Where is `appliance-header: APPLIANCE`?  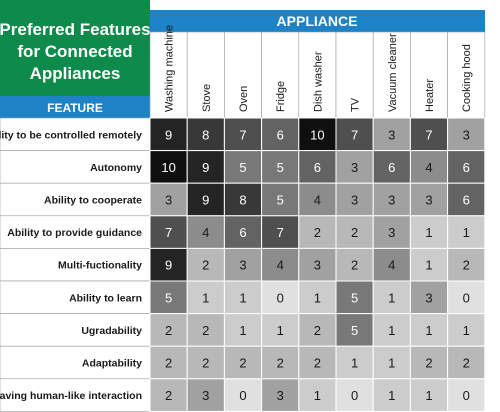 appliance-header: APPLIANCE is located at coordinates (317, 21).